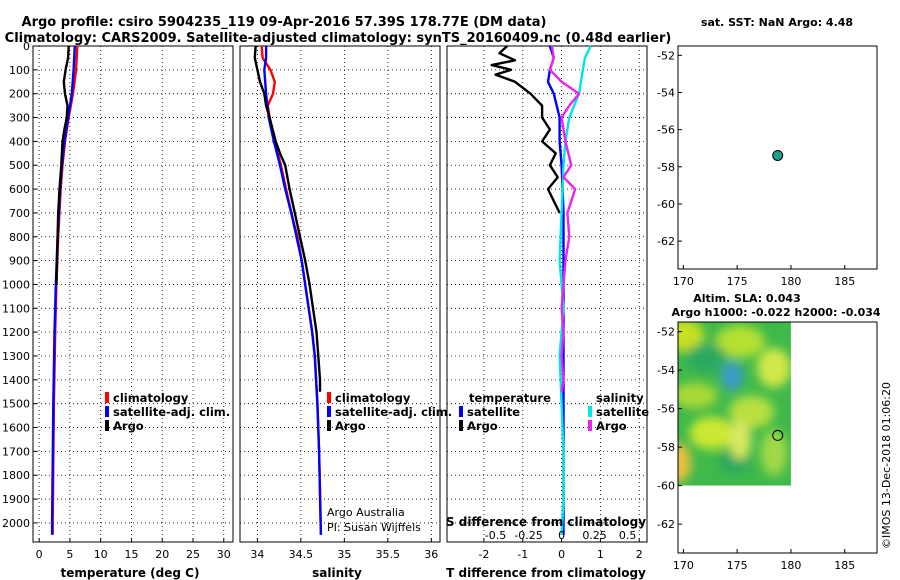 The width and height of the screenshot is (900, 580). Describe the element at coordinates (16, 451) in the screenshot. I see `y-tick-label: 1700` at that location.